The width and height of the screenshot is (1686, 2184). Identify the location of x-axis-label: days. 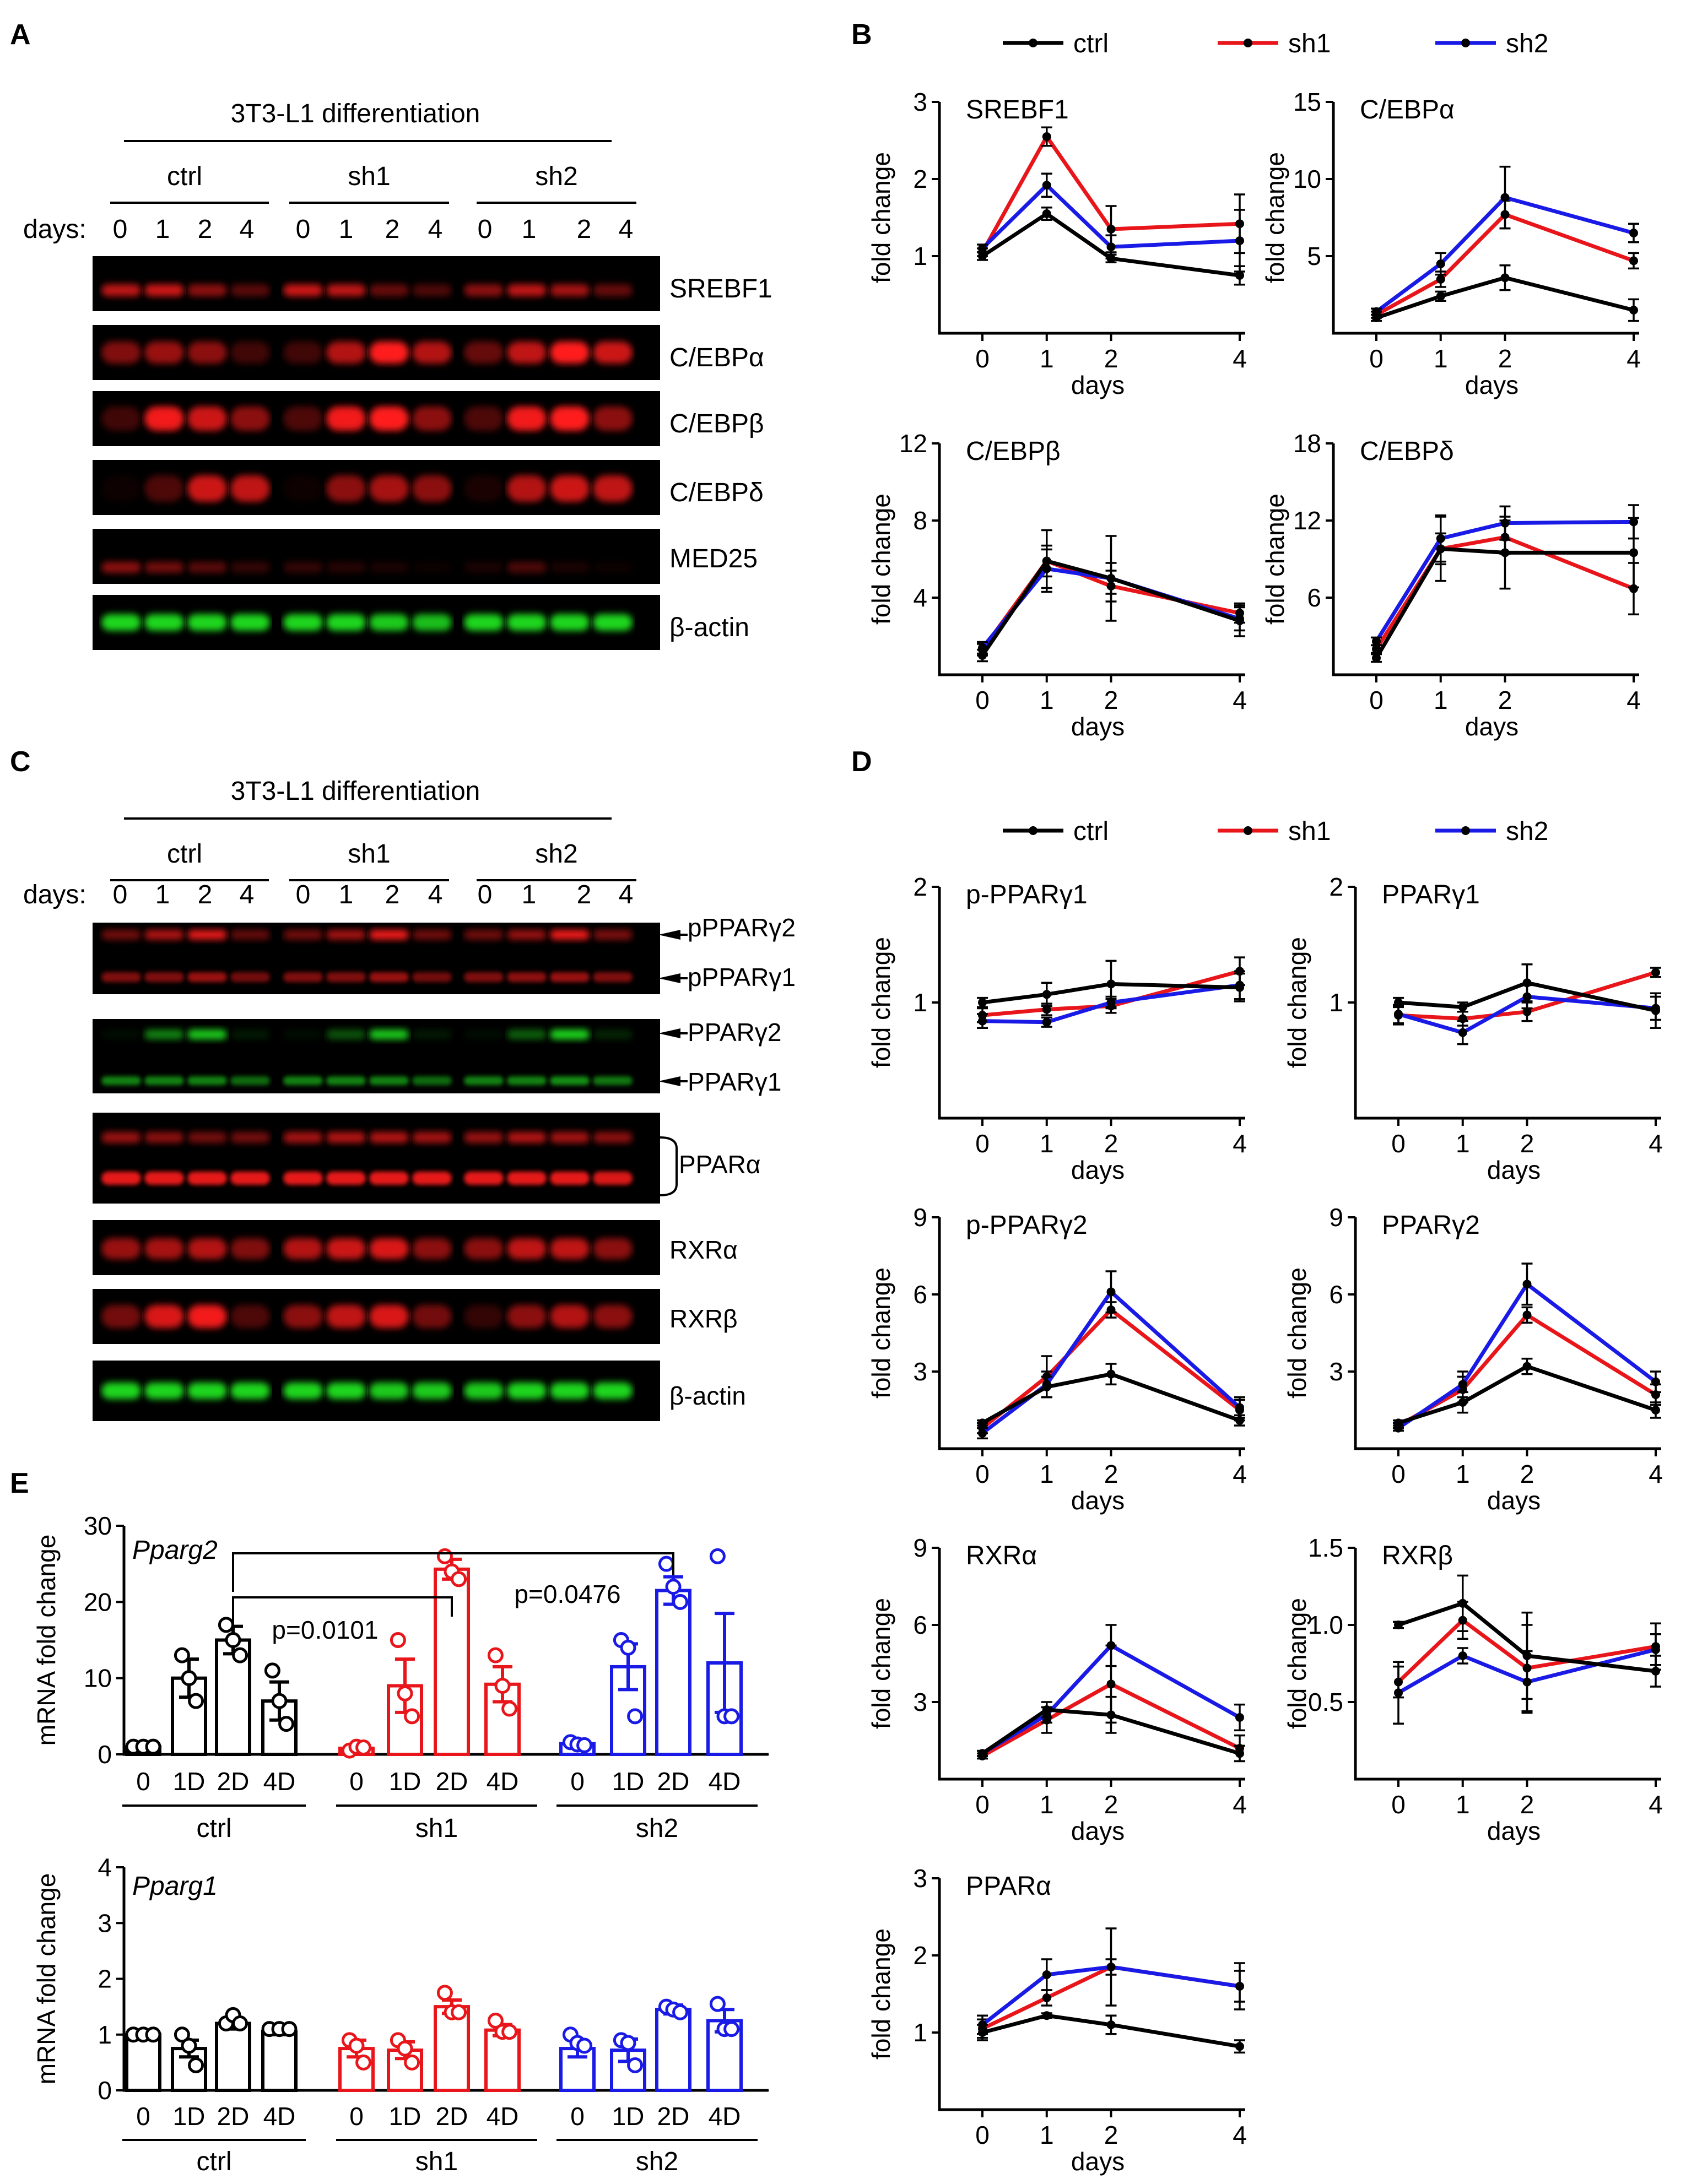
(1098, 2161).